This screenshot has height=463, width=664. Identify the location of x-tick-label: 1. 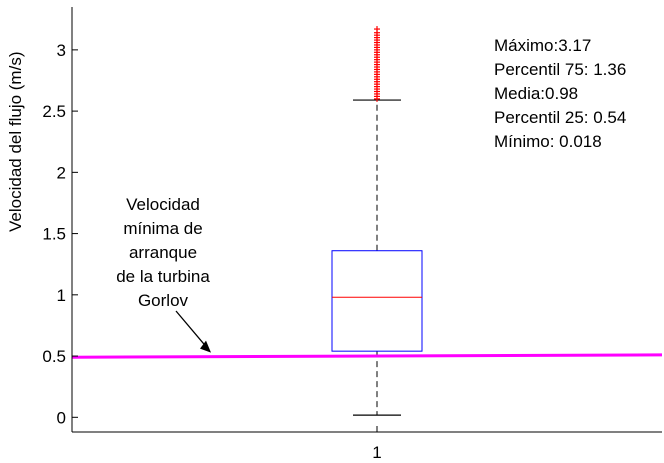
(376, 452).